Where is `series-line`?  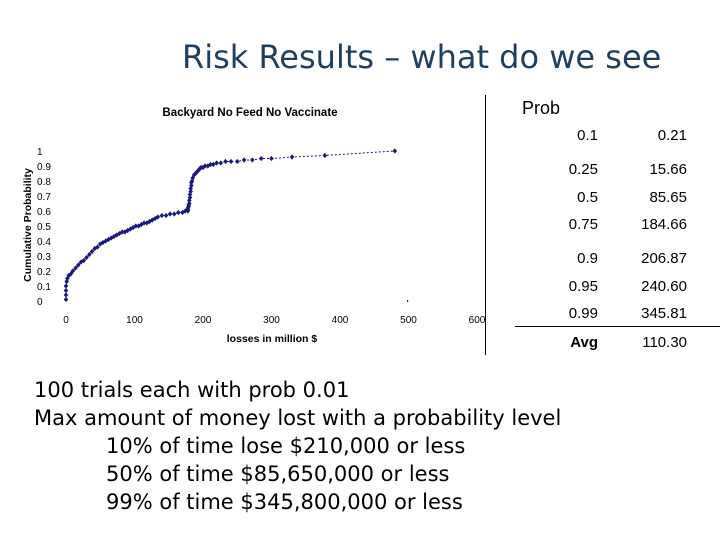 series-line is located at coordinates (230, 225).